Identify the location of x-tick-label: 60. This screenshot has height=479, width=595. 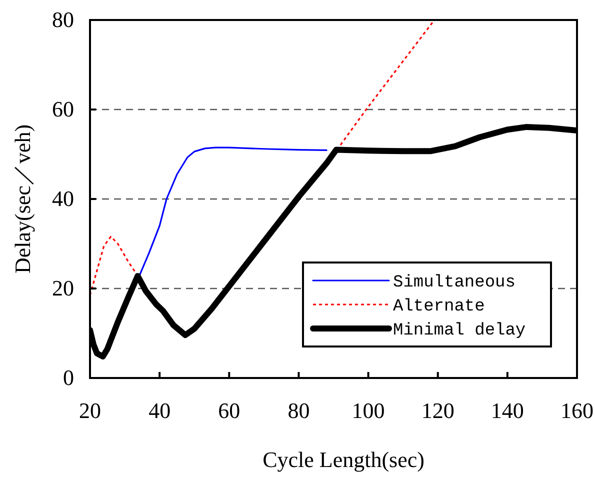
(229, 410).